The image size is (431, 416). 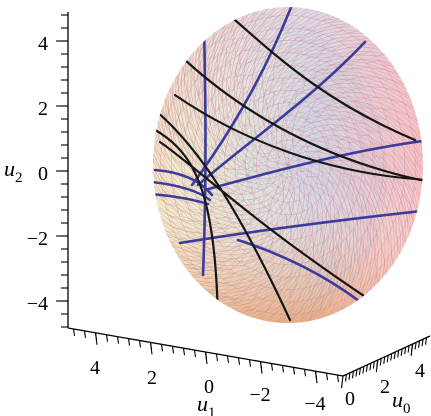 I want to click on u0-major-ticks, so click(x=377, y=366).